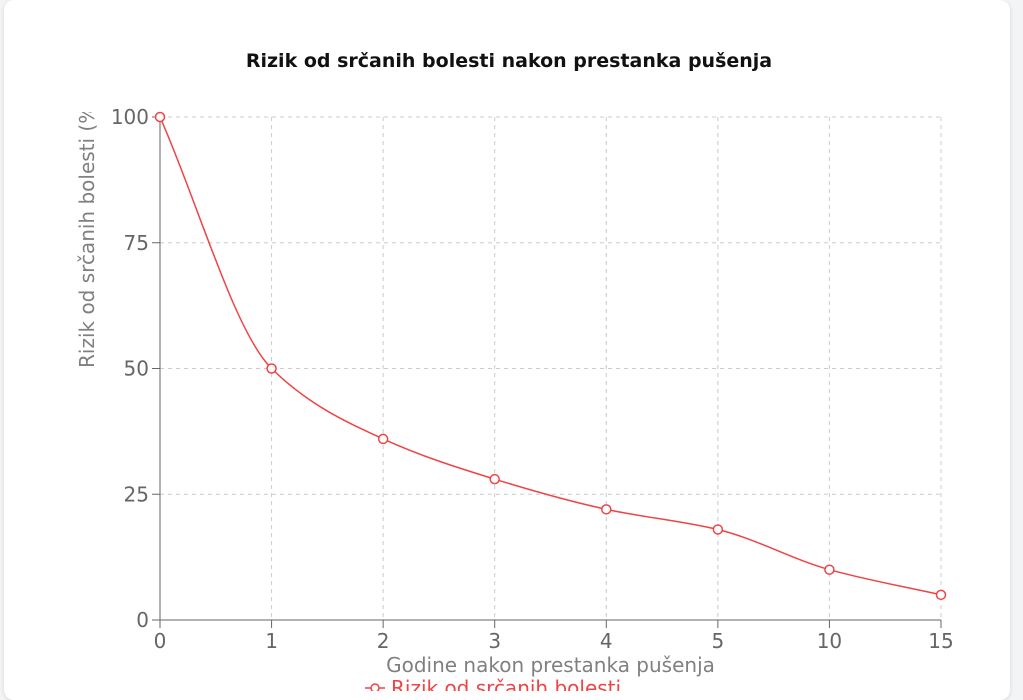 The image size is (1023, 700). What do you see at coordinates (383, 641) in the screenshot?
I see `x-tick-label: 2` at bounding box center [383, 641].